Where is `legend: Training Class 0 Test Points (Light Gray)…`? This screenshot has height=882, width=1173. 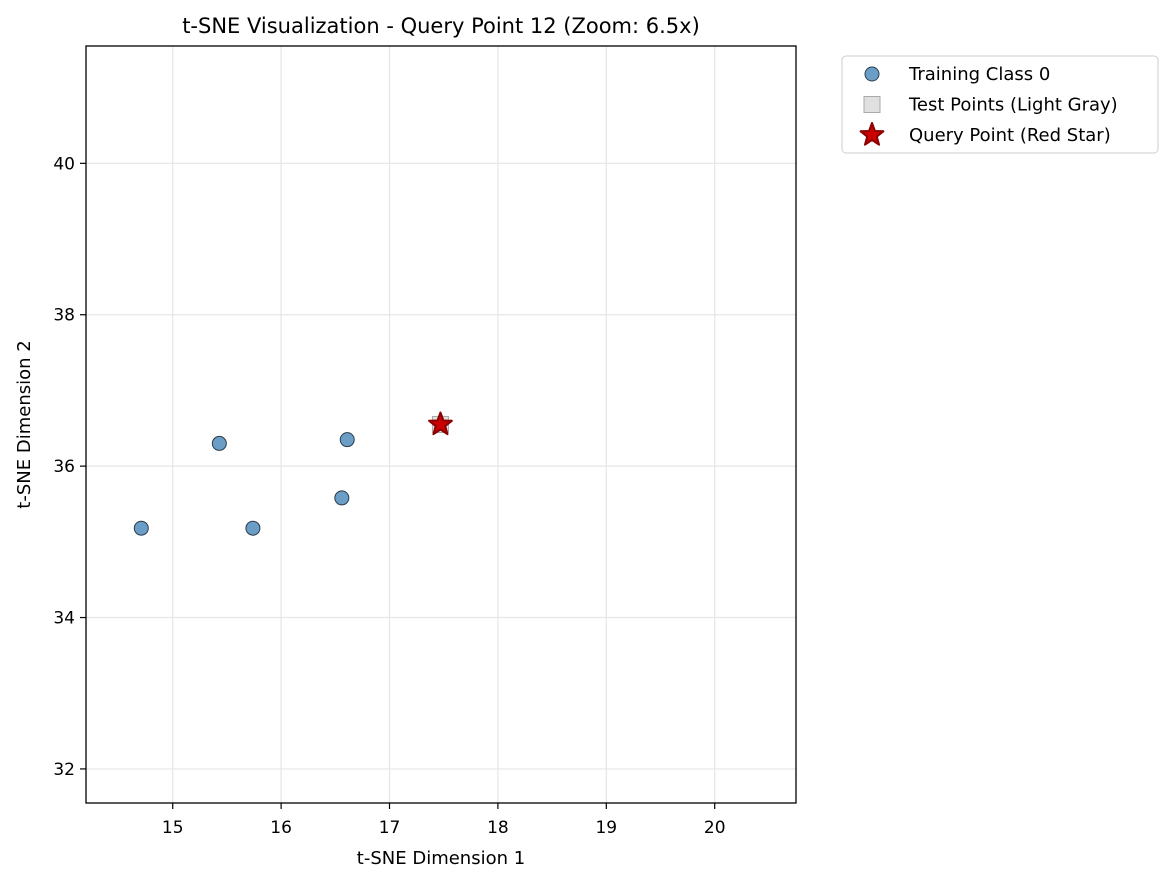 legend: Training Class 0 Test Points (Light Gray)… is located at coordinates (1000, 104).